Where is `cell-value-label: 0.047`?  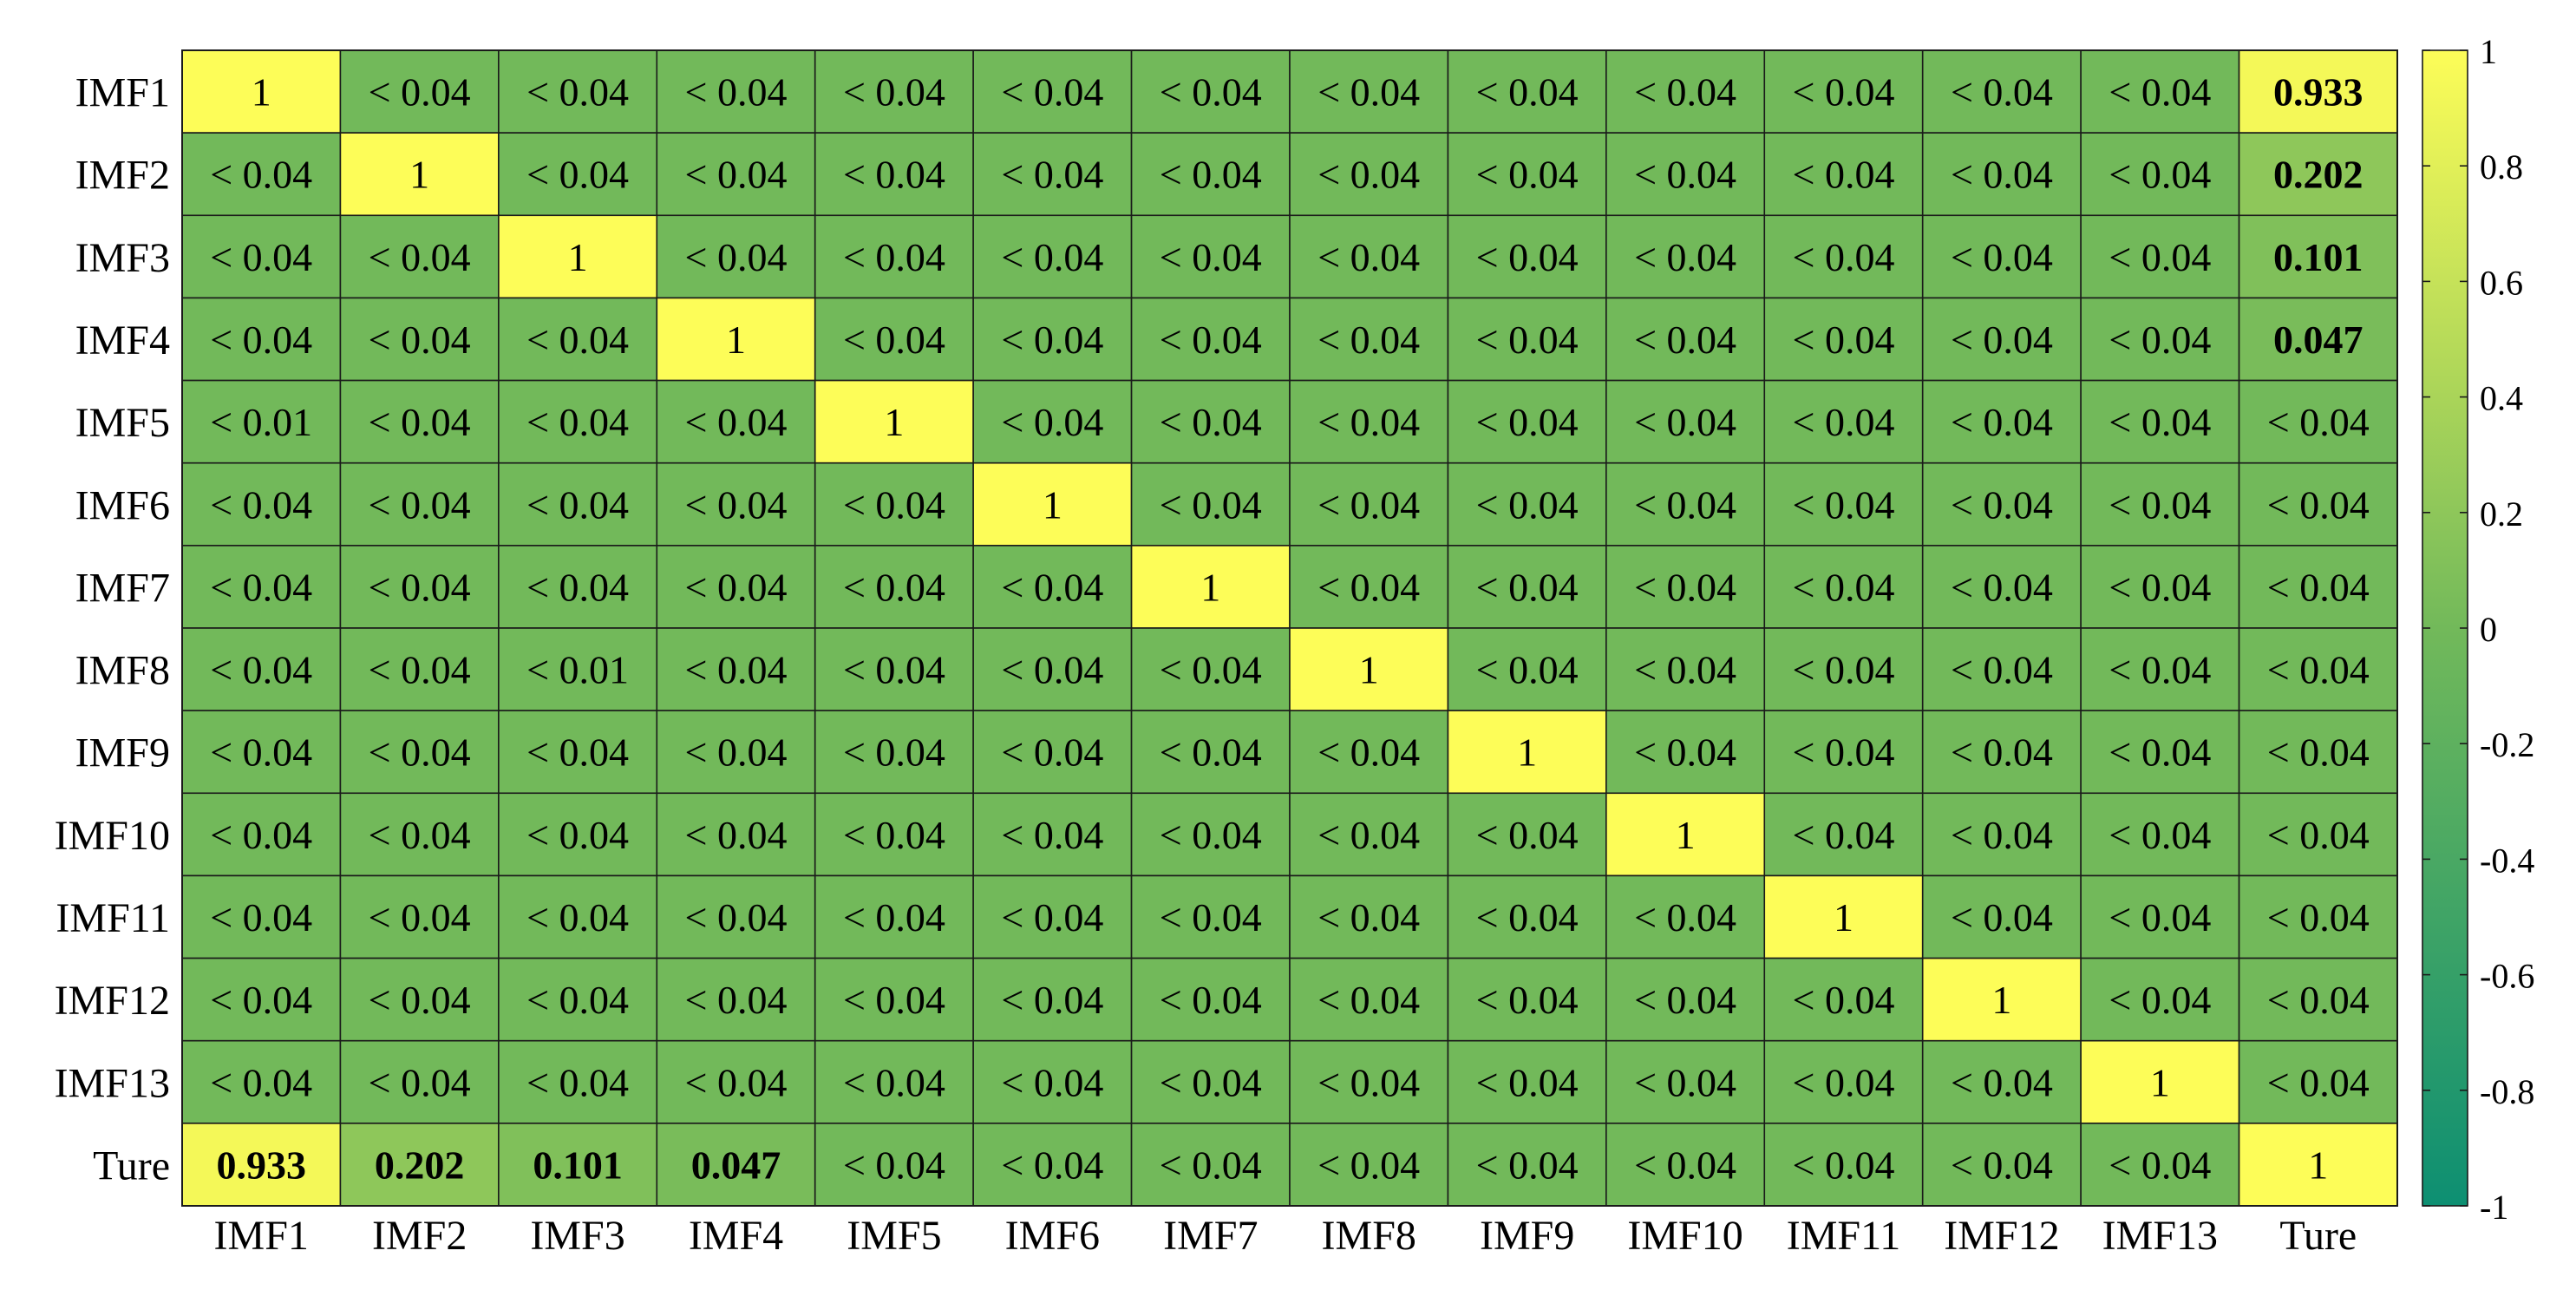
cell-value-label: 0.047 is located at coordinates (2318, 340).